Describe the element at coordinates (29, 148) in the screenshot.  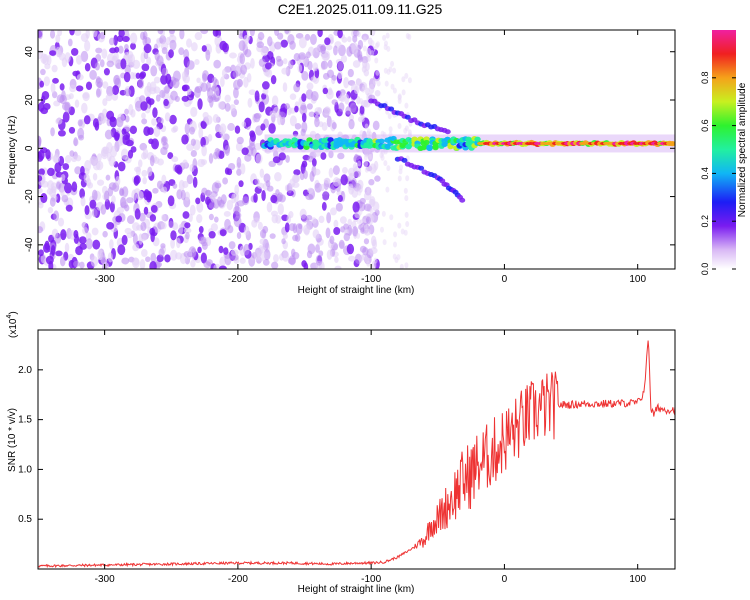
I see `y-tick-label: 0` at that location.